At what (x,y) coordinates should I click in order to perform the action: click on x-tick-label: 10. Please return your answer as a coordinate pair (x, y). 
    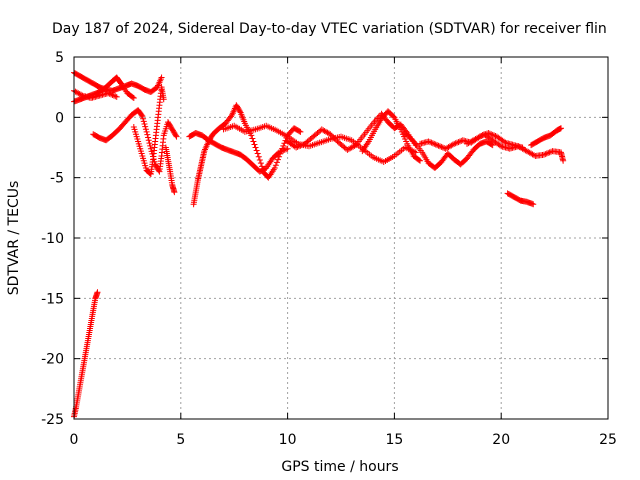
    Looking at the image, I should click on (288, 440).